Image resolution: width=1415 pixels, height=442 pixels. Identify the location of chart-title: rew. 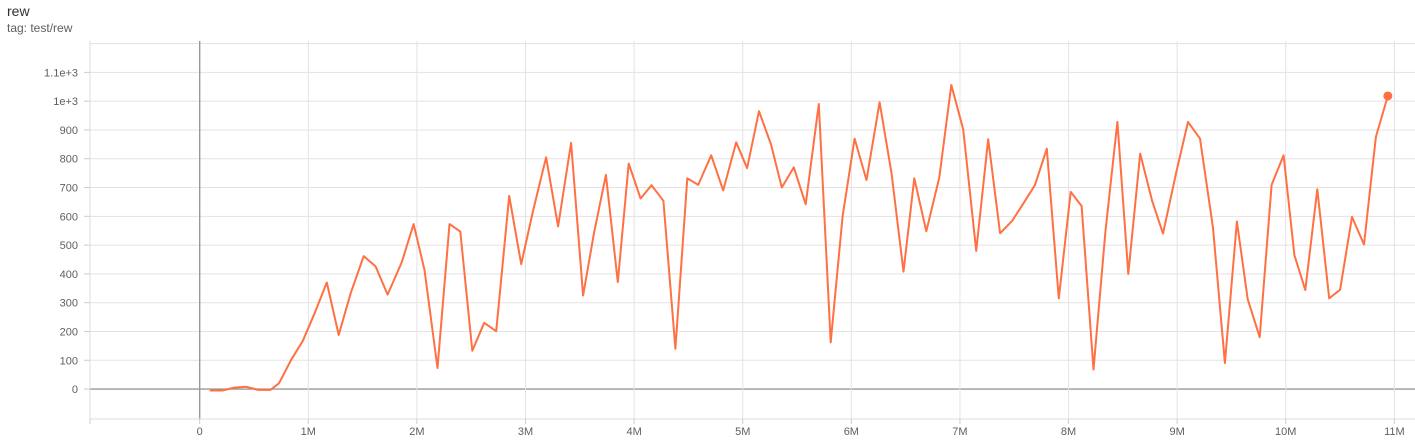
(18, 11).